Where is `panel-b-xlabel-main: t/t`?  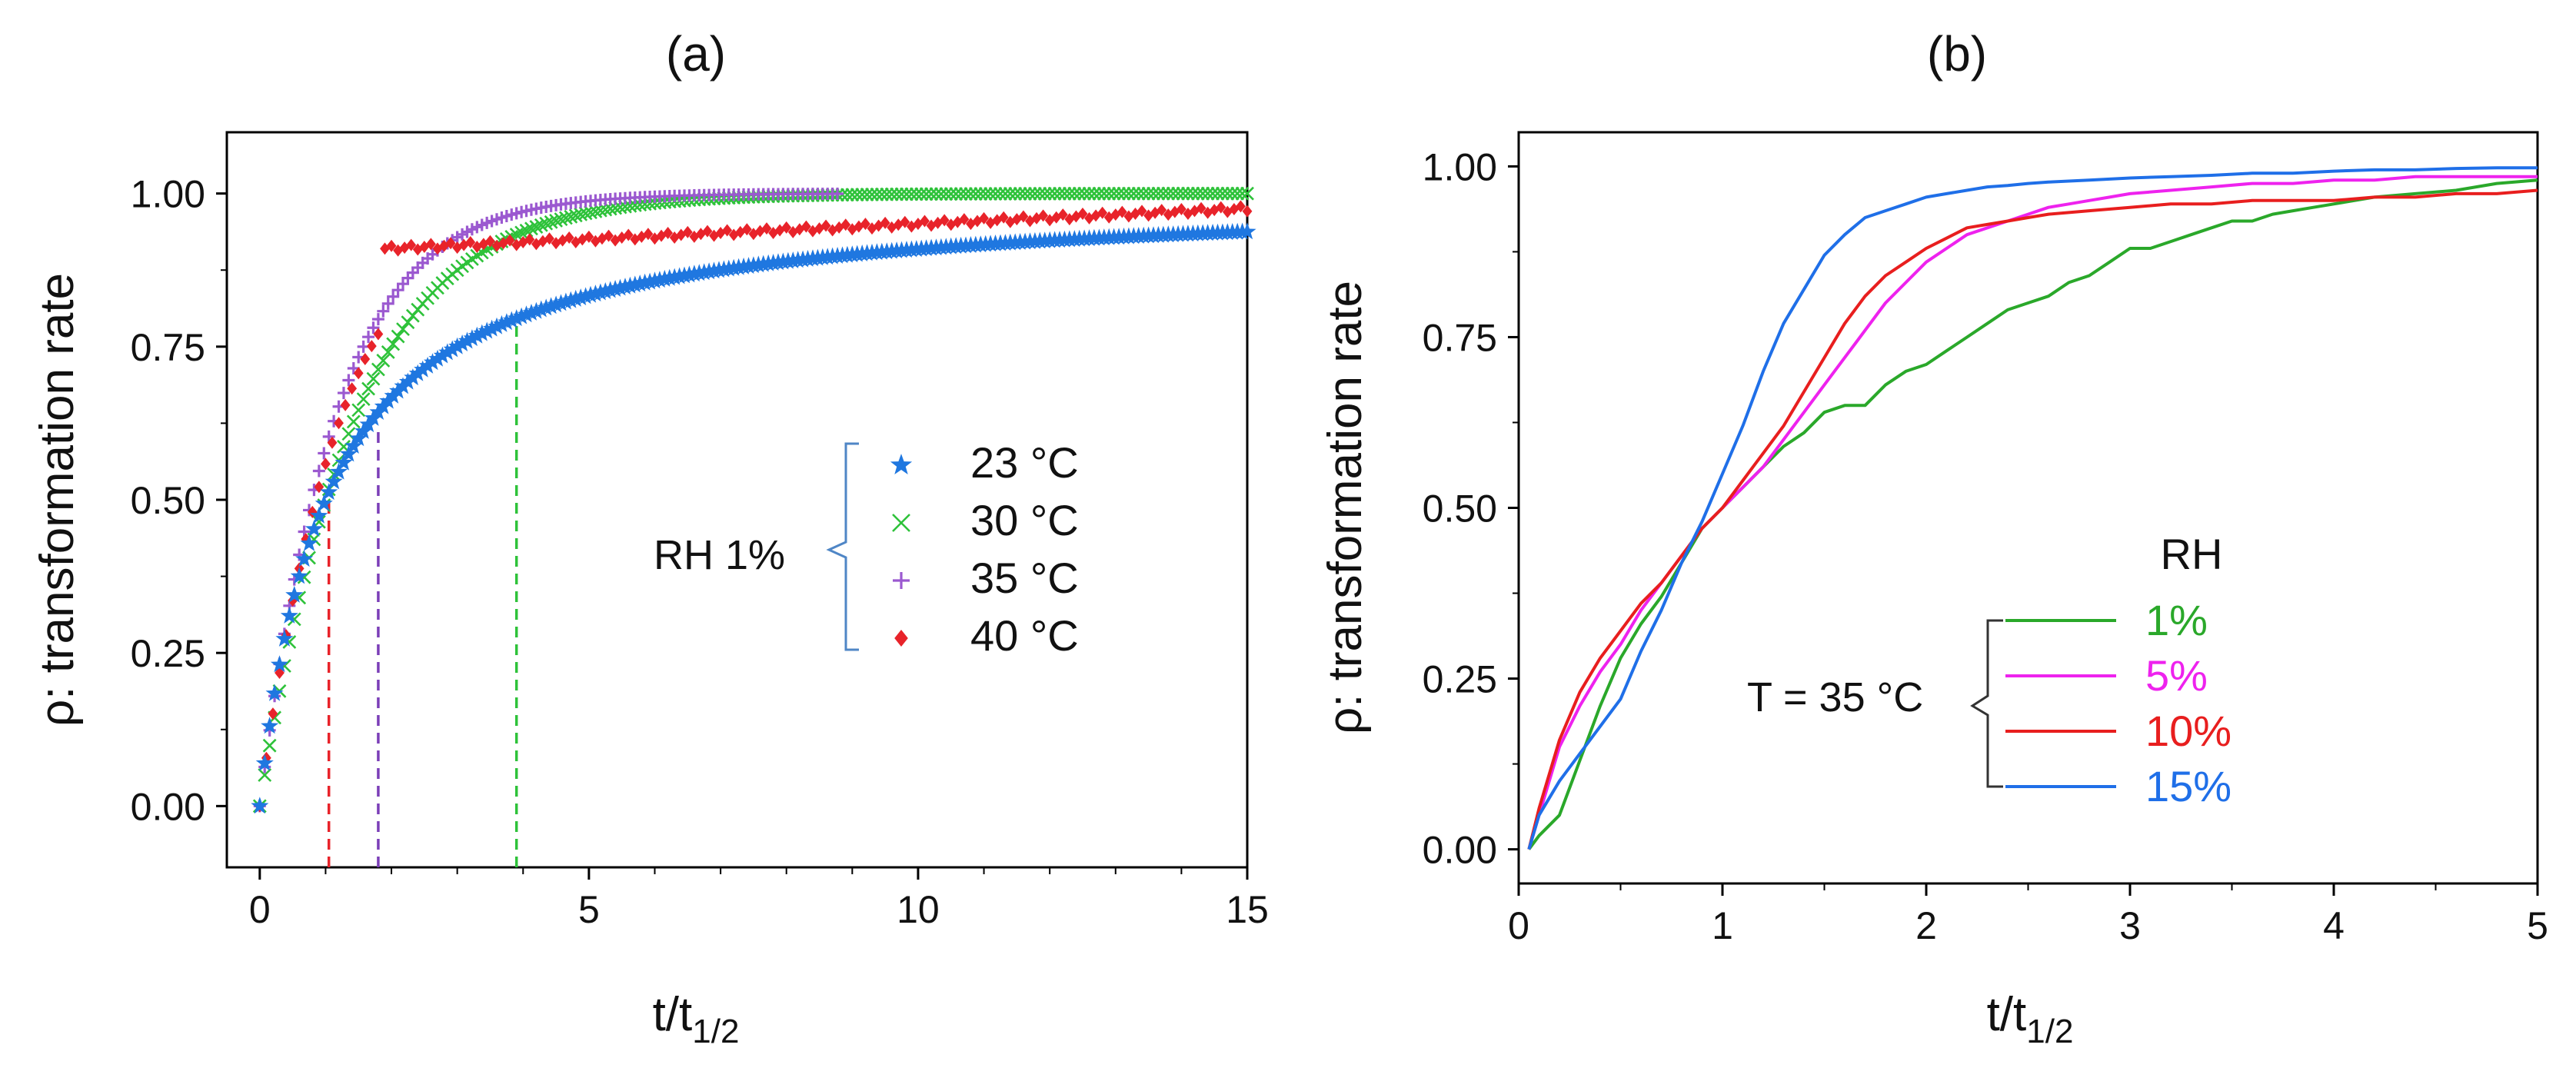
panel-b-xlabel-main: t/t is located at coordinates (2007, 1014).